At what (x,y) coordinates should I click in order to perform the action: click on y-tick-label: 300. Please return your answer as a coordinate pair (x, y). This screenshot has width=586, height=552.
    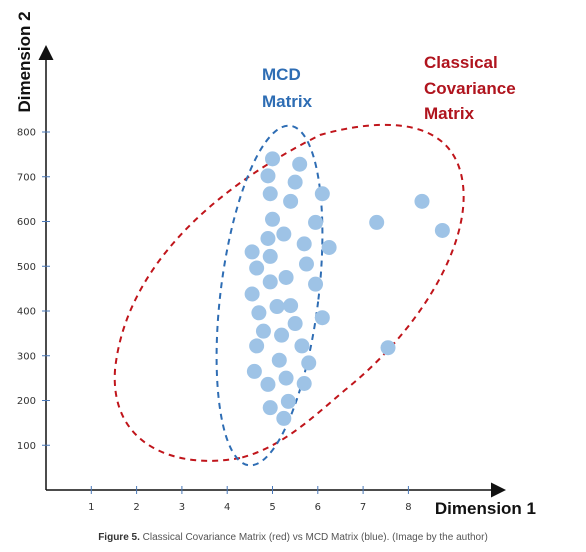
    Looking at the image, I should click on (26, 356).